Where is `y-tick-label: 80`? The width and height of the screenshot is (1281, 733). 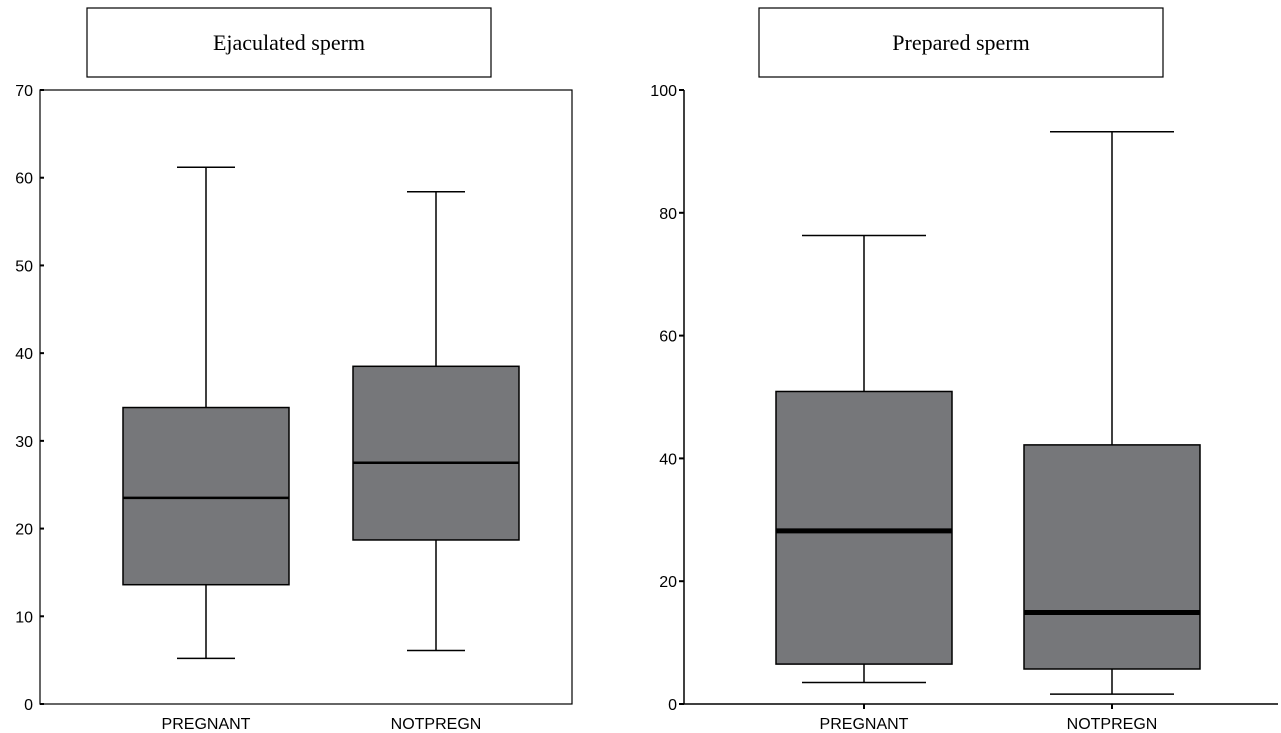
y-tick-label: 80 is located at coordinates (668, 214).